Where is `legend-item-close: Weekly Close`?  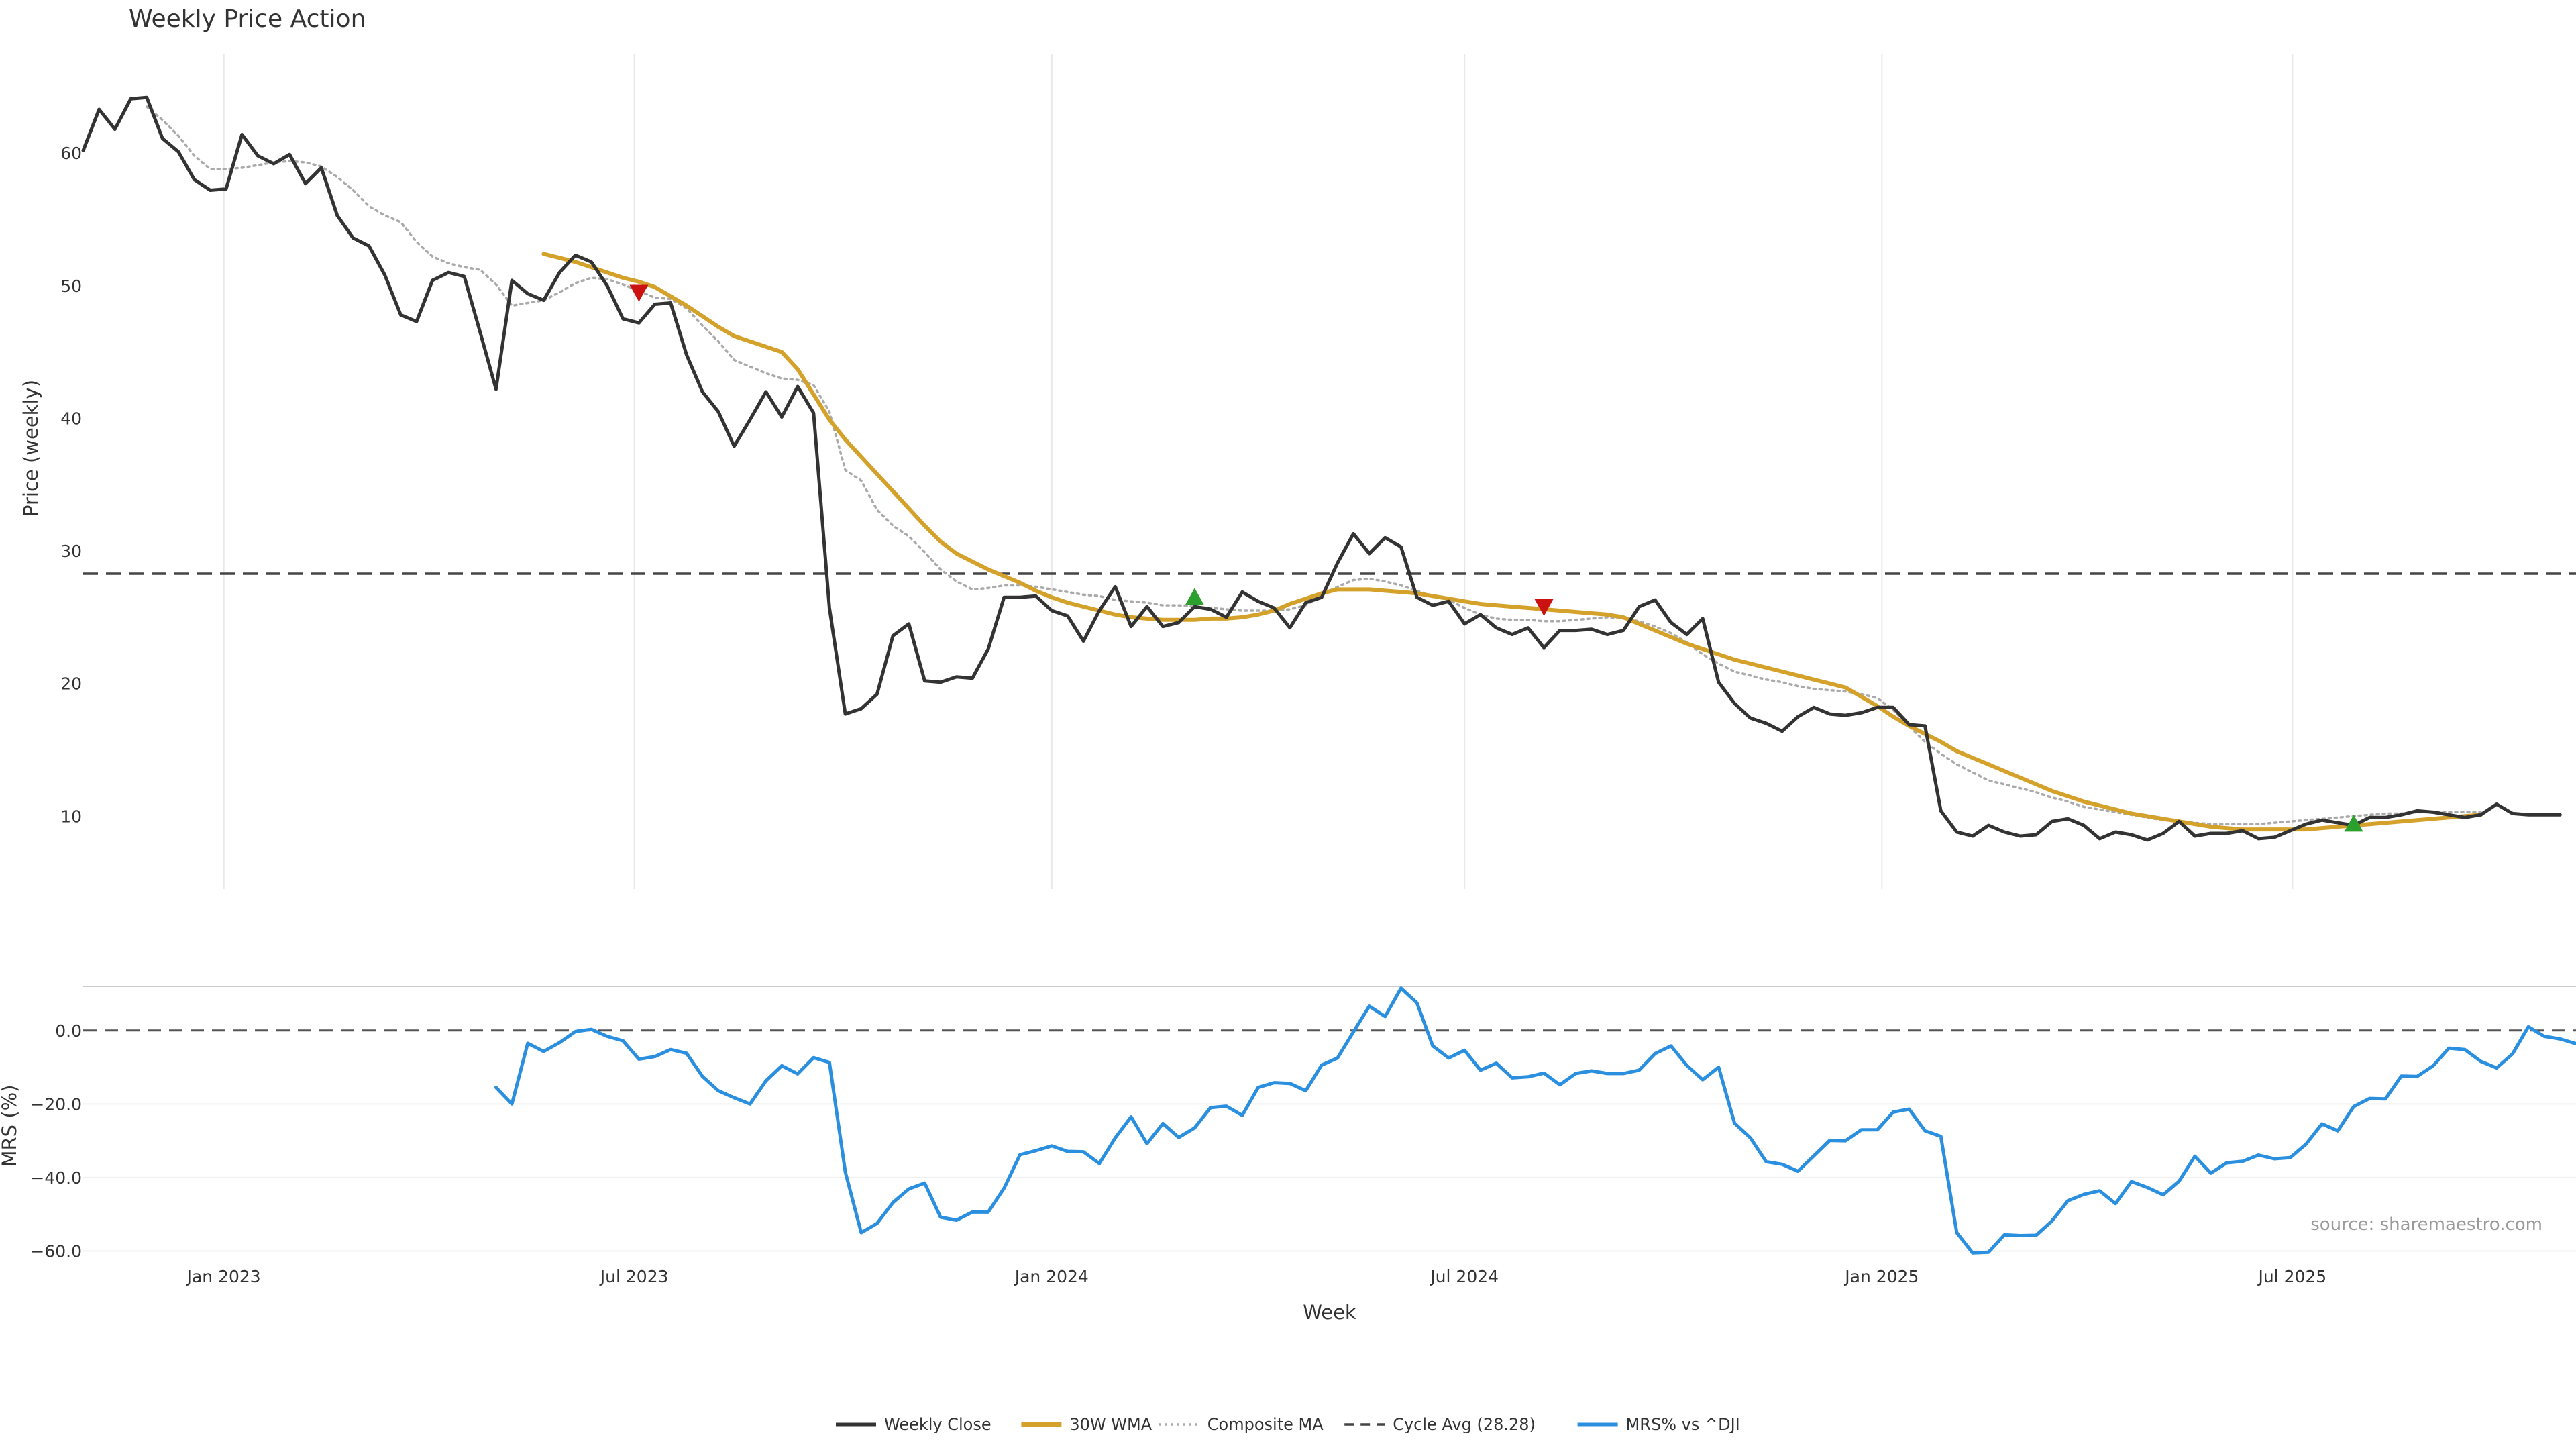 legend-item-close: Weekly Close is located at coordinates (913, 1424).